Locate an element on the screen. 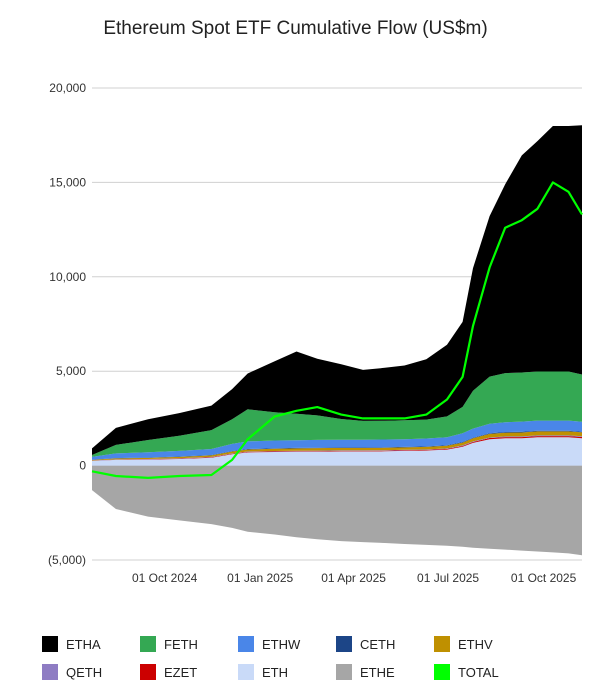 The width and height of the screenshot is (591, 700). x-tick-label: 01 Apr 2025 is located at coordinates (353, 578).